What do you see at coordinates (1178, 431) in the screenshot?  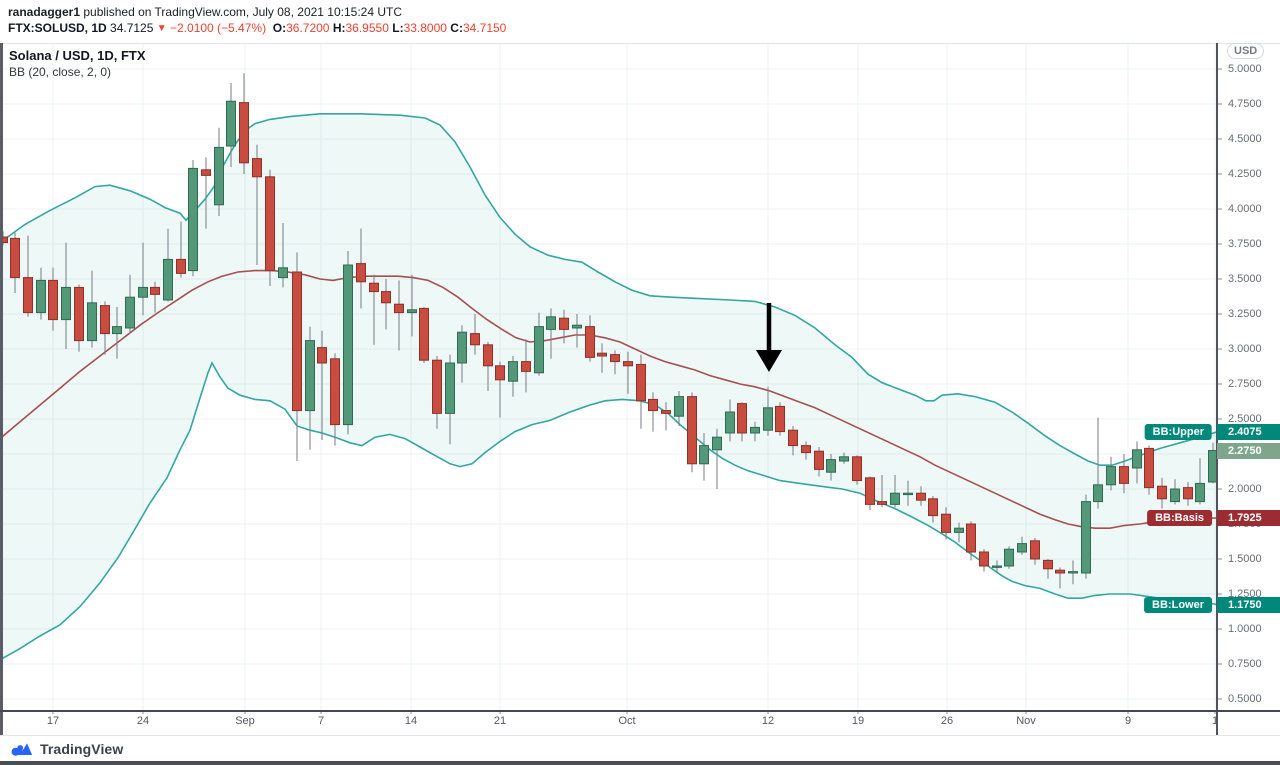 I see `bb-upper-badge: BB:Upper` at bounding box center [1178, 431].